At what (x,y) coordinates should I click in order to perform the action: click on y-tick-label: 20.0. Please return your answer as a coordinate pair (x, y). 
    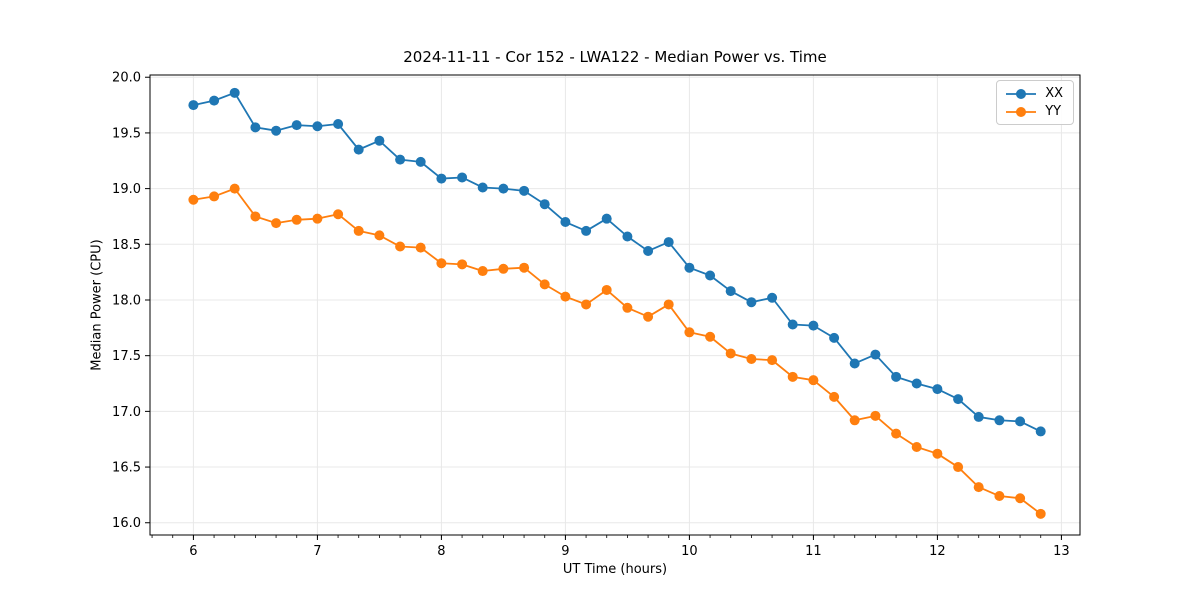
    Looking at the image, I should click on (126, 78).